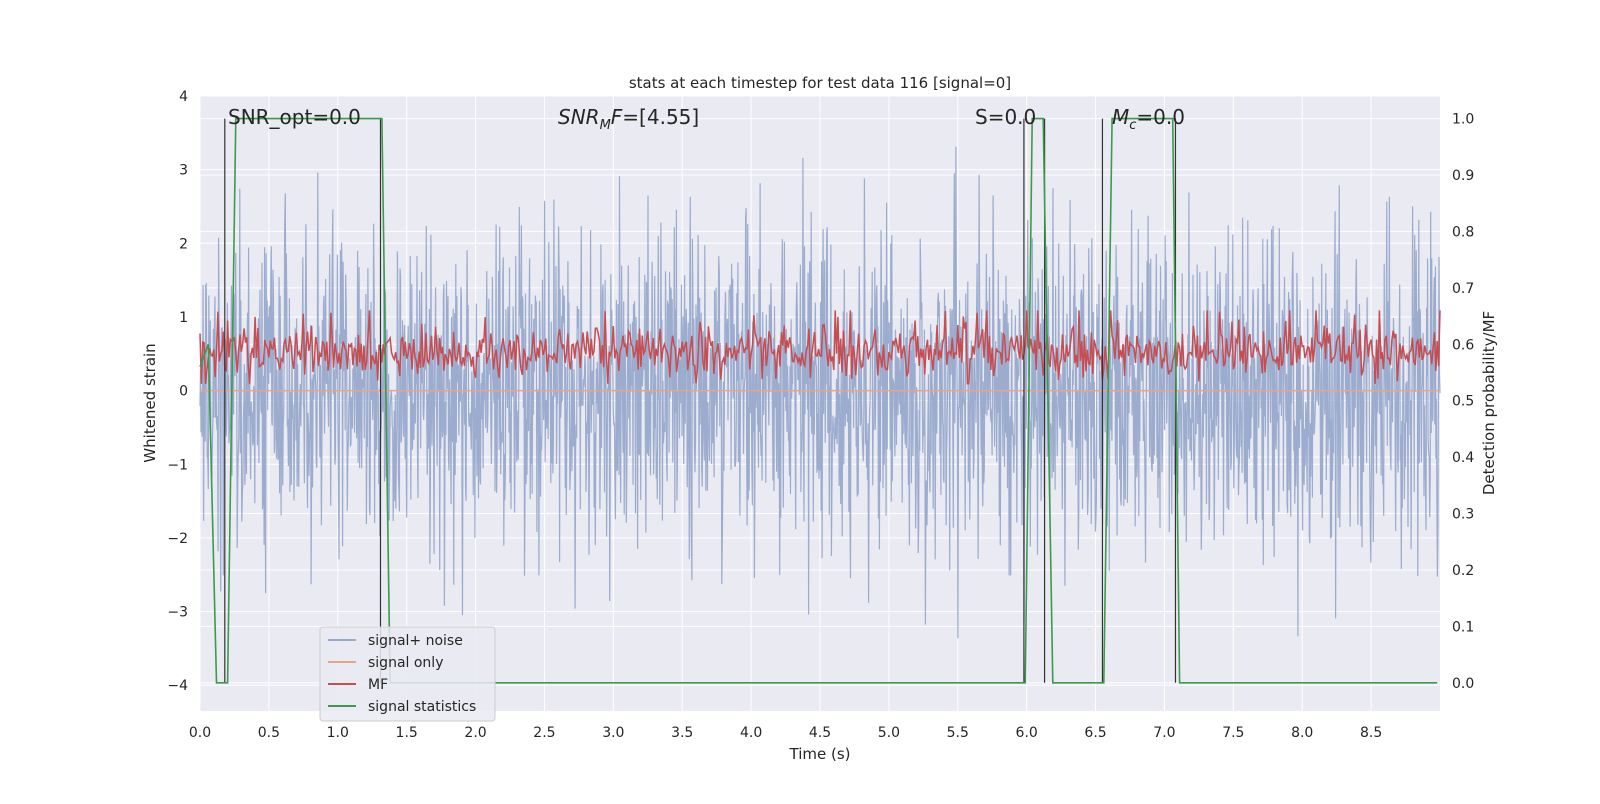 This screenshot has width=1600, height=804. Describe the element at coordinates (407, 733) in the screenshot. I see `x-tick-label: 1.5` at that location.